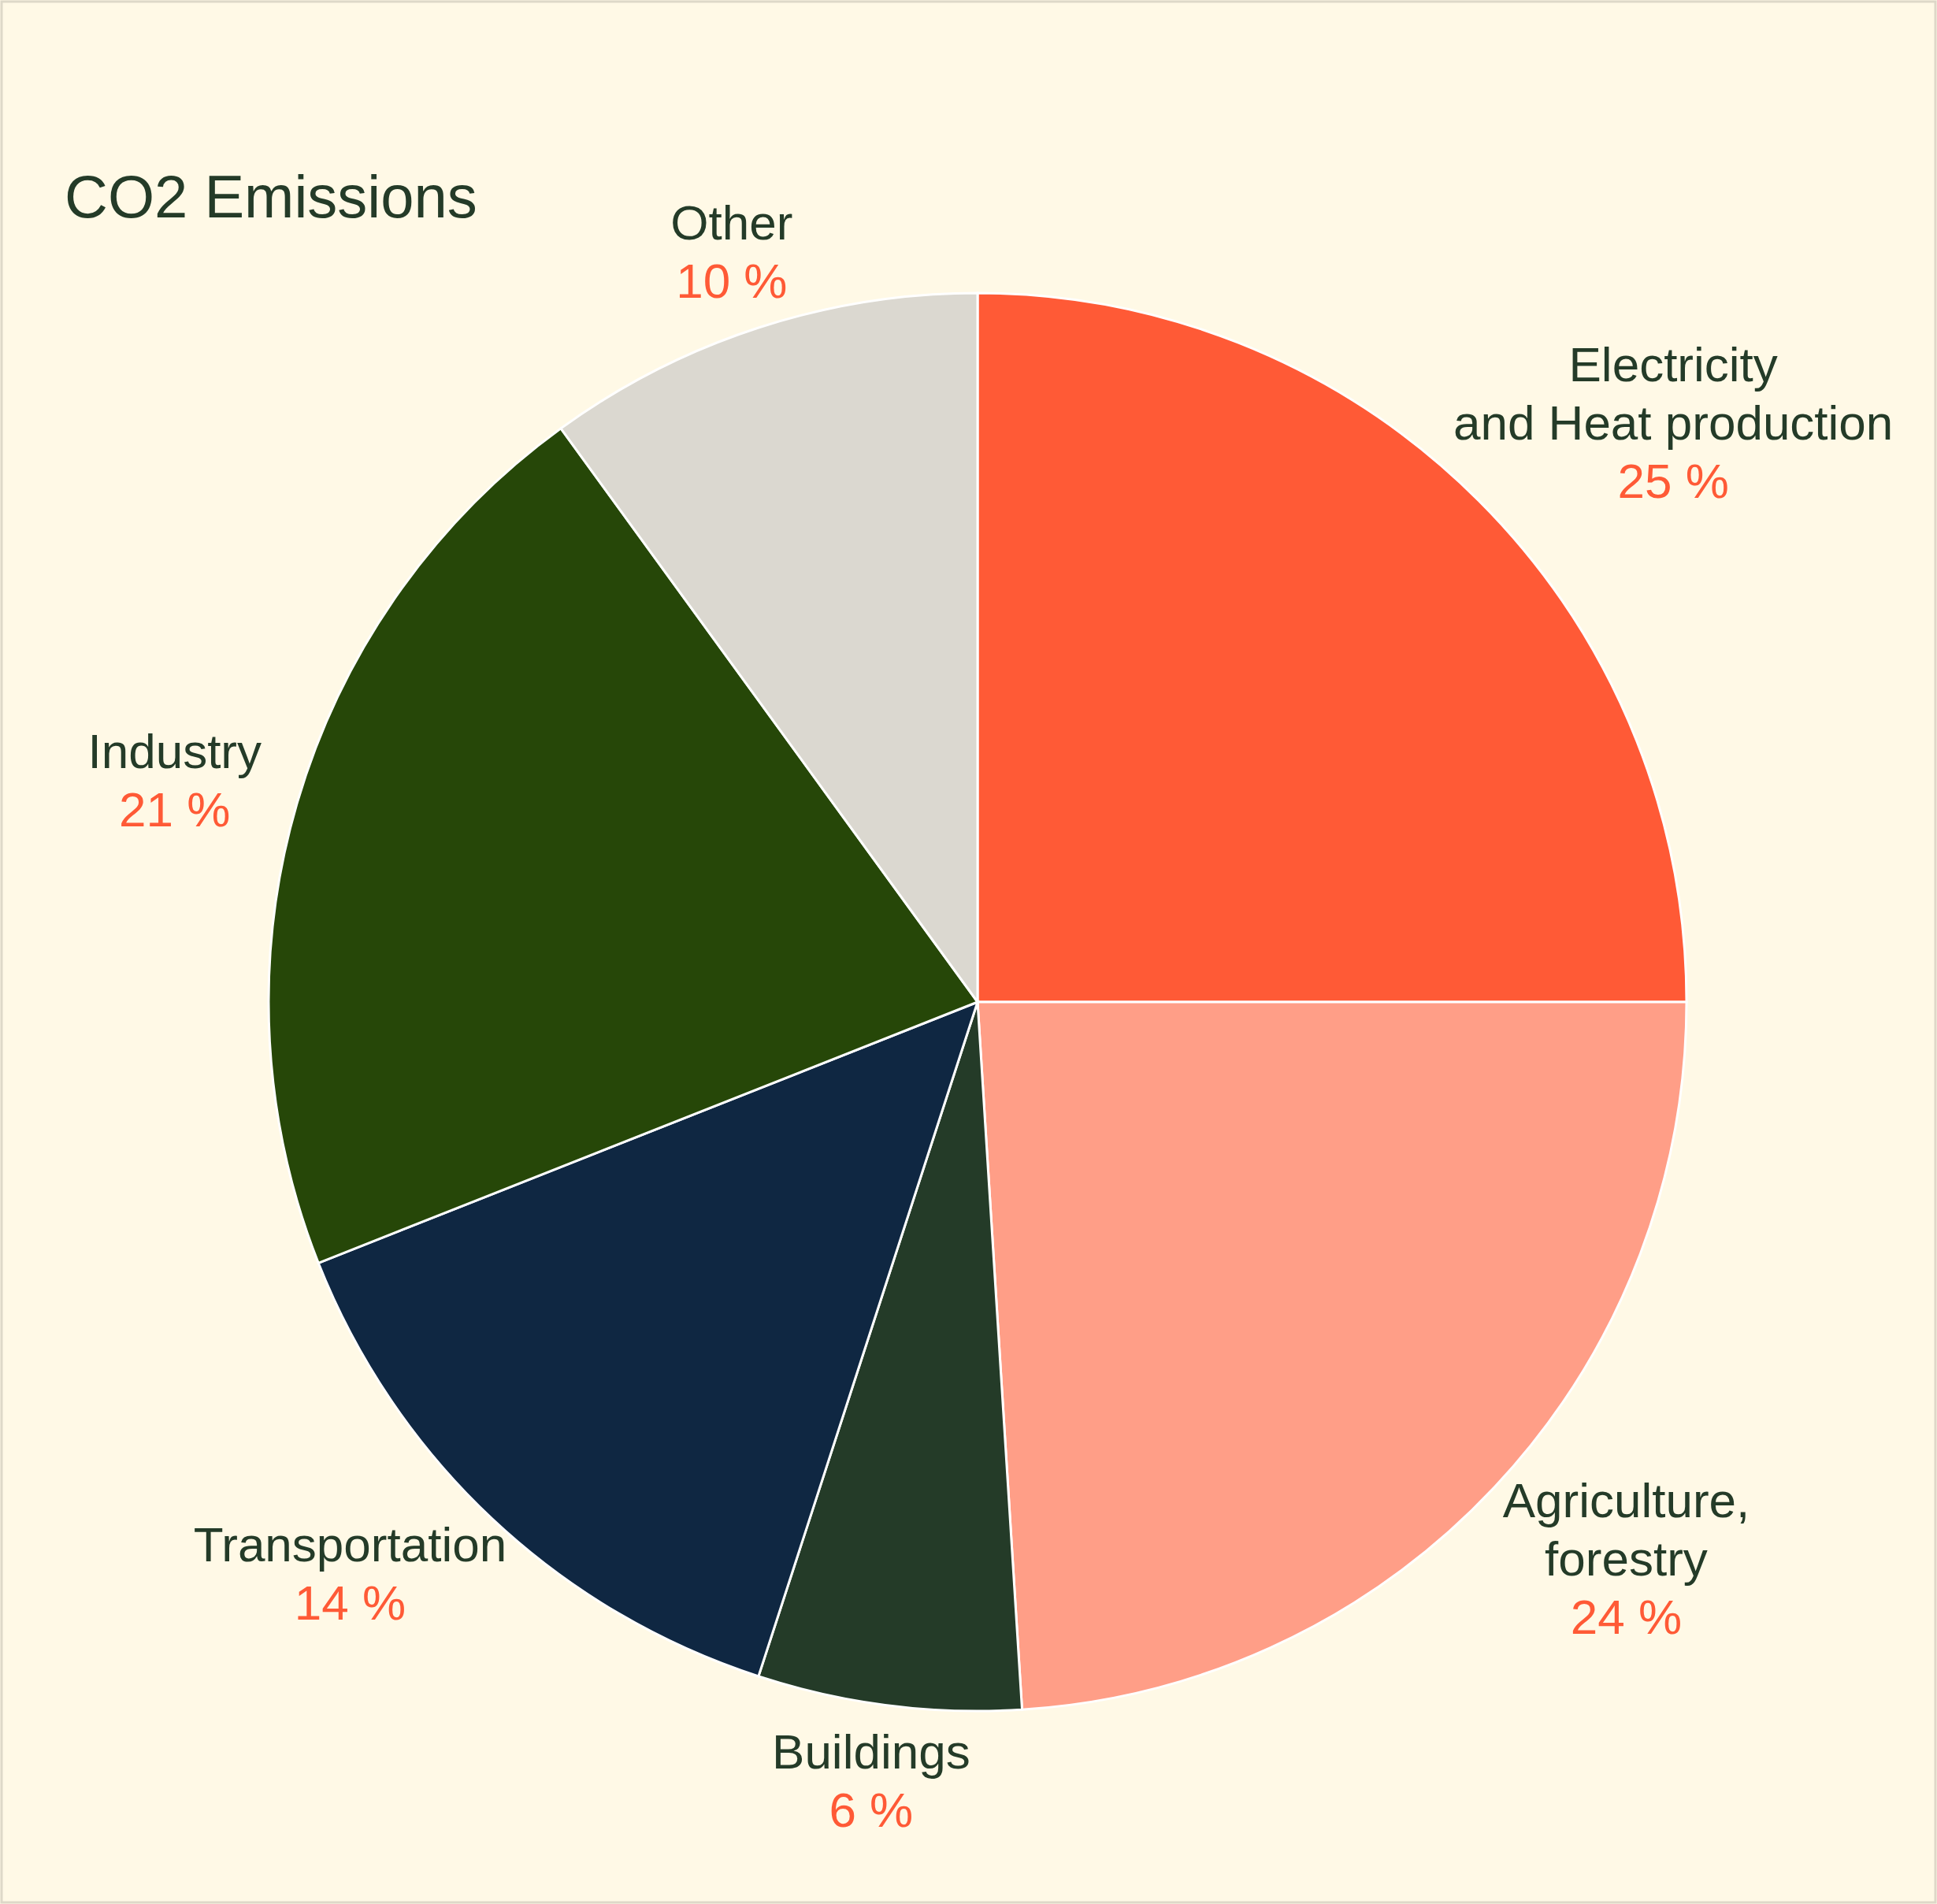  Describe the element at coordinates (731, 222) in the screenshot. I see `slice-label: Other` at that location.